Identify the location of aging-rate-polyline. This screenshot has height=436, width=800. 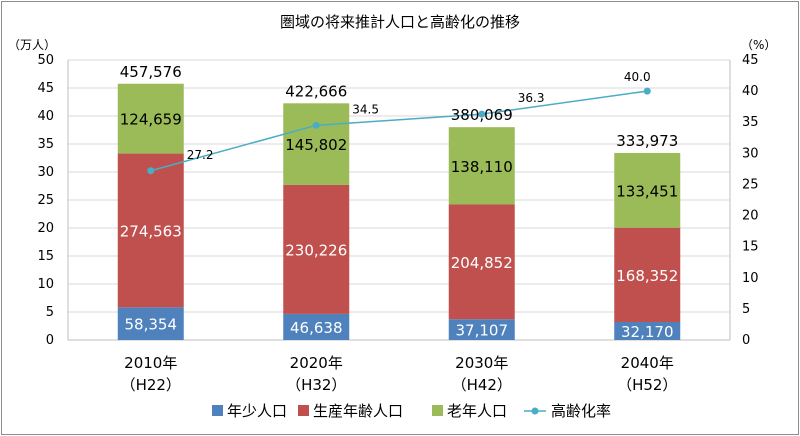
(399, 131).